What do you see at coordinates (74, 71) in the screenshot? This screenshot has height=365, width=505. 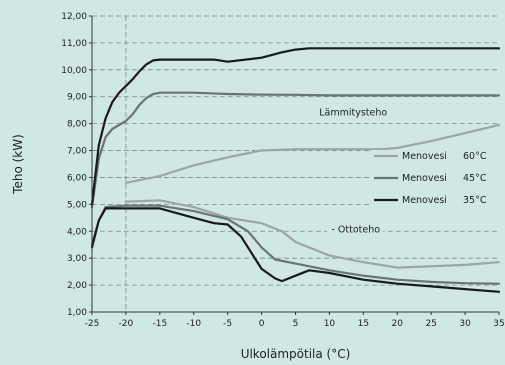 I see `y-tick-label: 10,00` at bounding box center [74, 71].